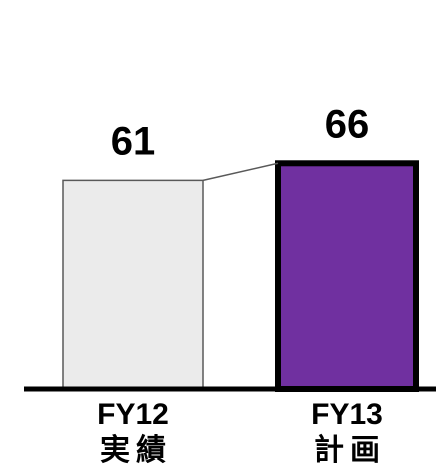 This screenshot has width=436, height=476. What do you see at coordinates (347, 124) in the screenshot?
I see `data-label-fy13: 66` at bounding box center [347, 124].